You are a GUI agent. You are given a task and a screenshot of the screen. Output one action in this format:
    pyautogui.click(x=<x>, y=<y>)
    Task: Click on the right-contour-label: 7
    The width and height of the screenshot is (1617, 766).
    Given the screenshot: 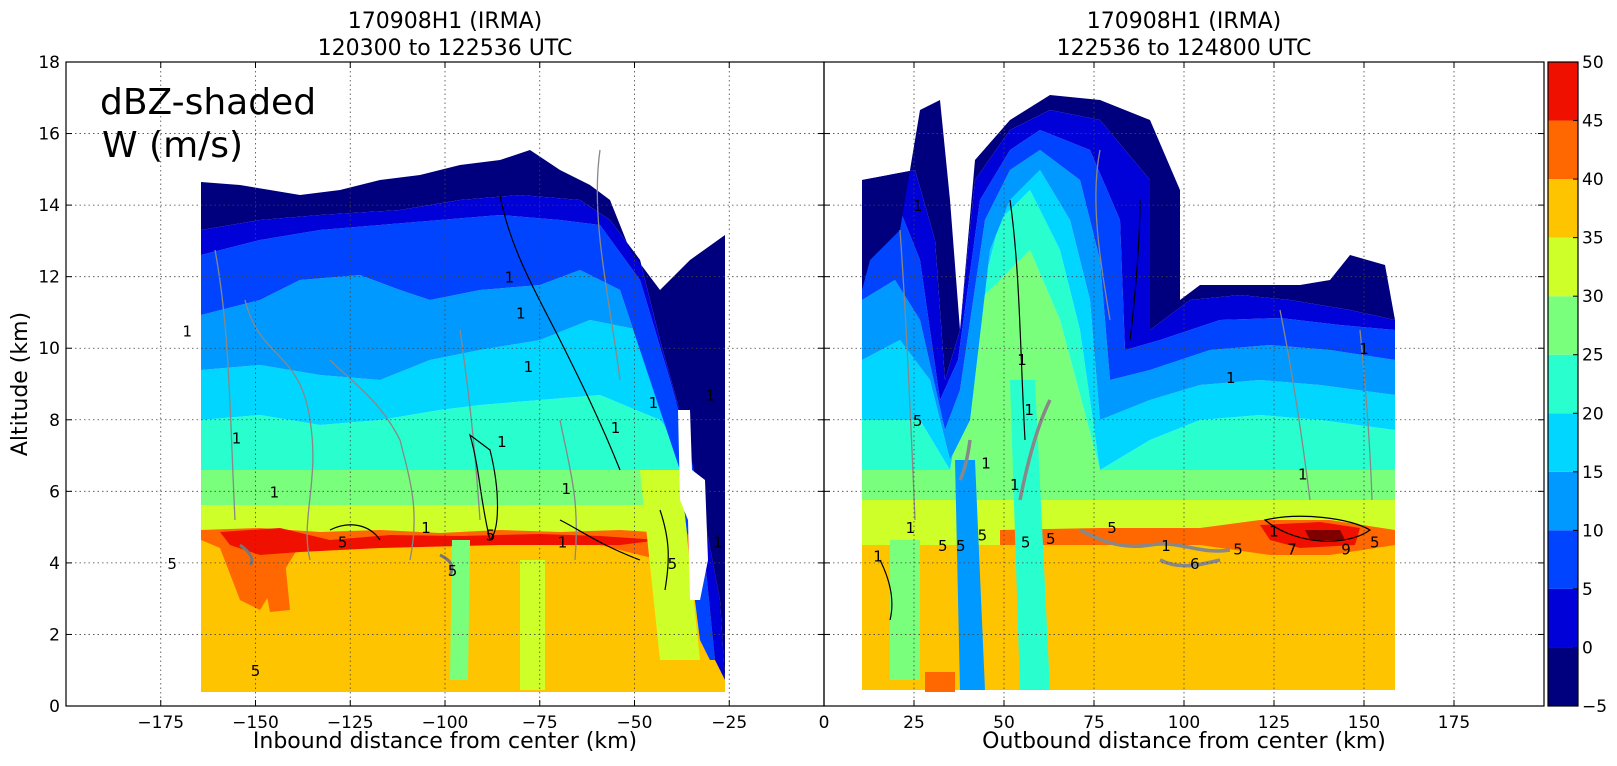 What is the action you would take?
    pyautogui.click(x=1292, y=550)
    